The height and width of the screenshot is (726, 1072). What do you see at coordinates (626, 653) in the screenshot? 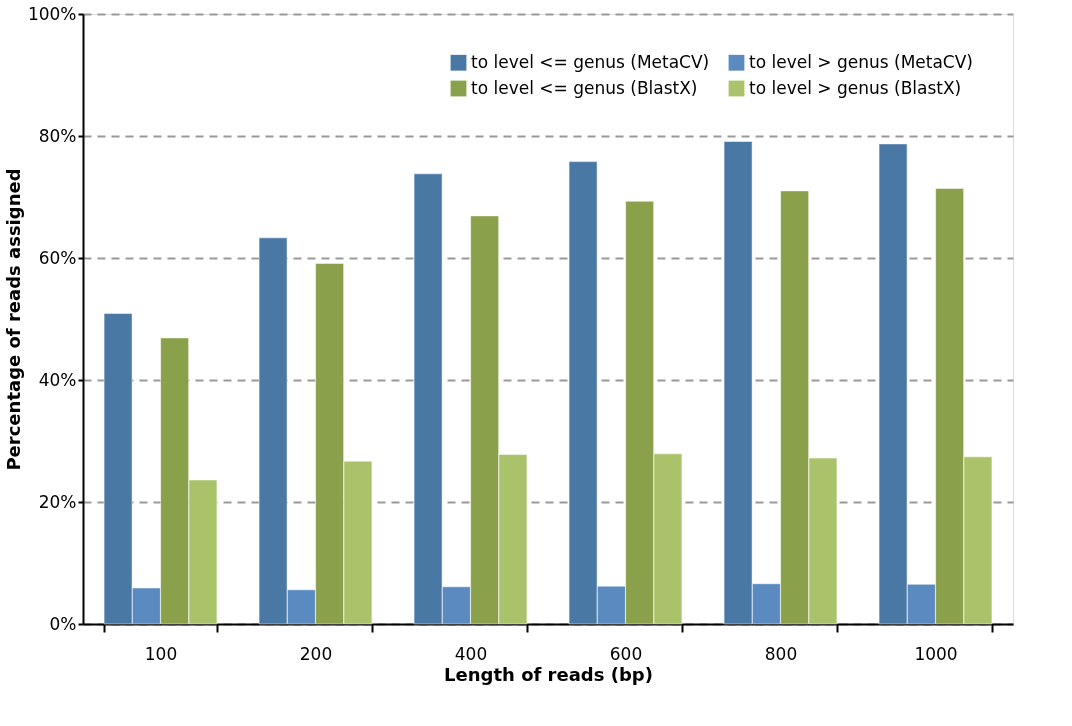
I see `x-tick-label: 600` at bounding box center [626, 653].